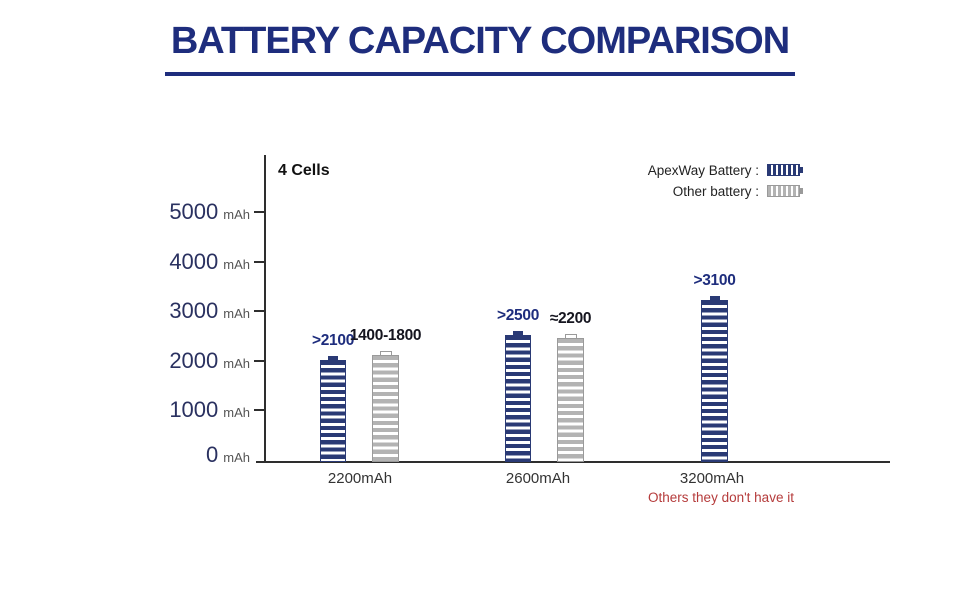  What do you see at coordinates (573, 462) in the screenshot?
I see `x-axis-line` at bounding box center [573, 462].